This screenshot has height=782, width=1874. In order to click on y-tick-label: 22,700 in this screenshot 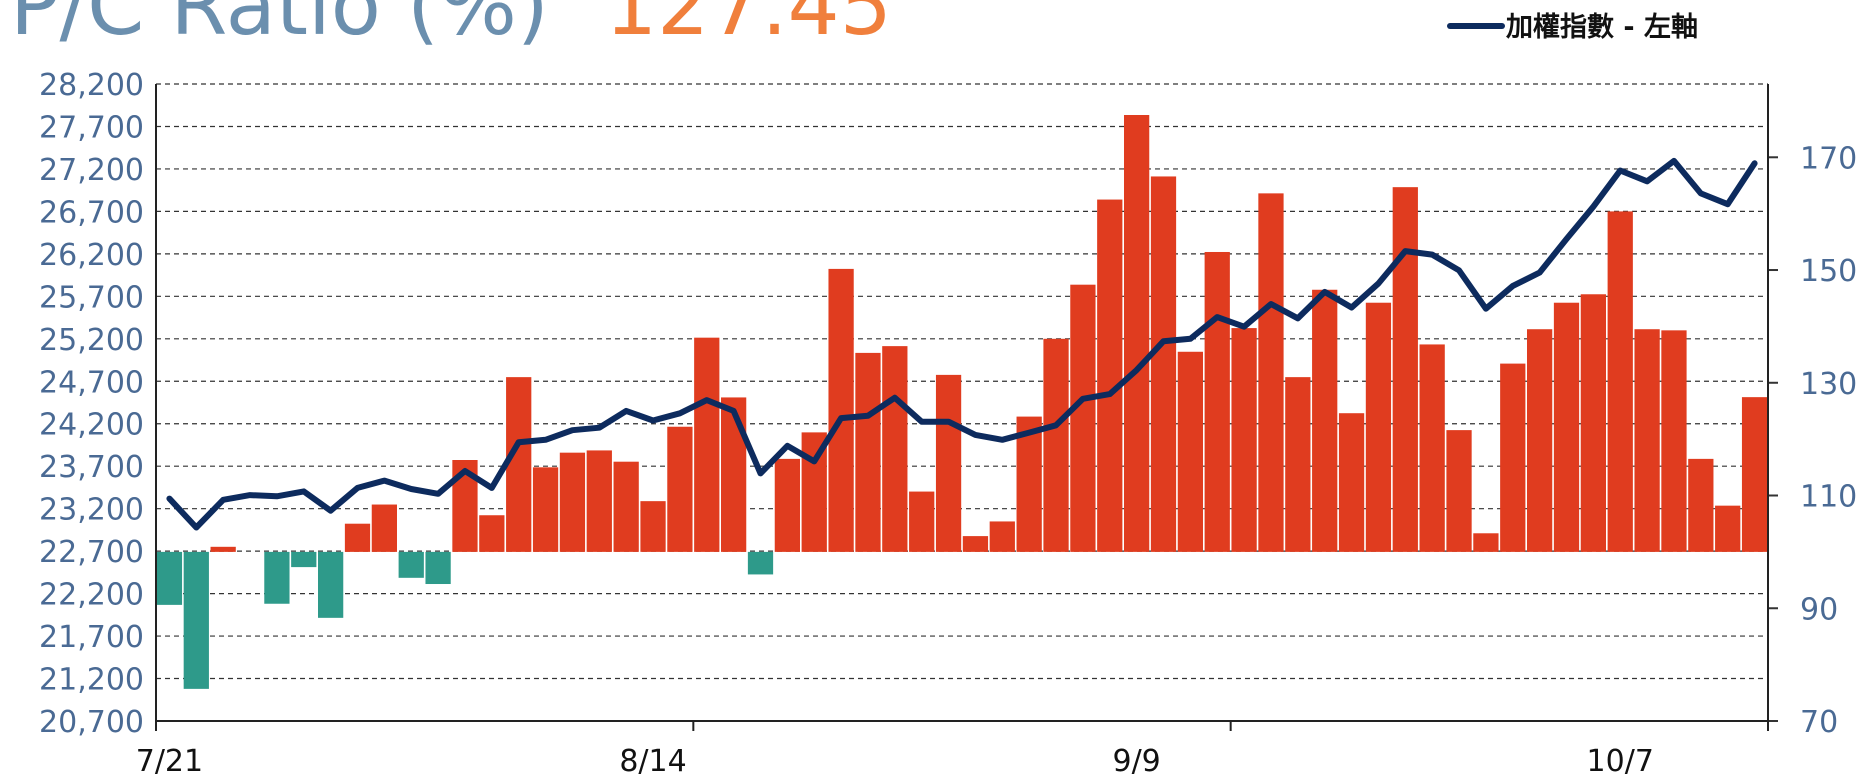, I will do `click(91, 552)`.